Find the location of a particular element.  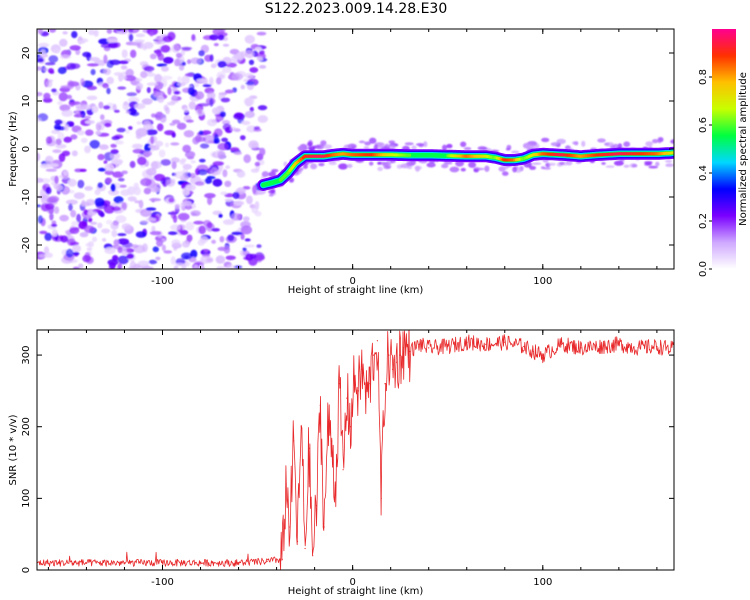

y-tick-label: 20 is located at coordinates (26, 53).